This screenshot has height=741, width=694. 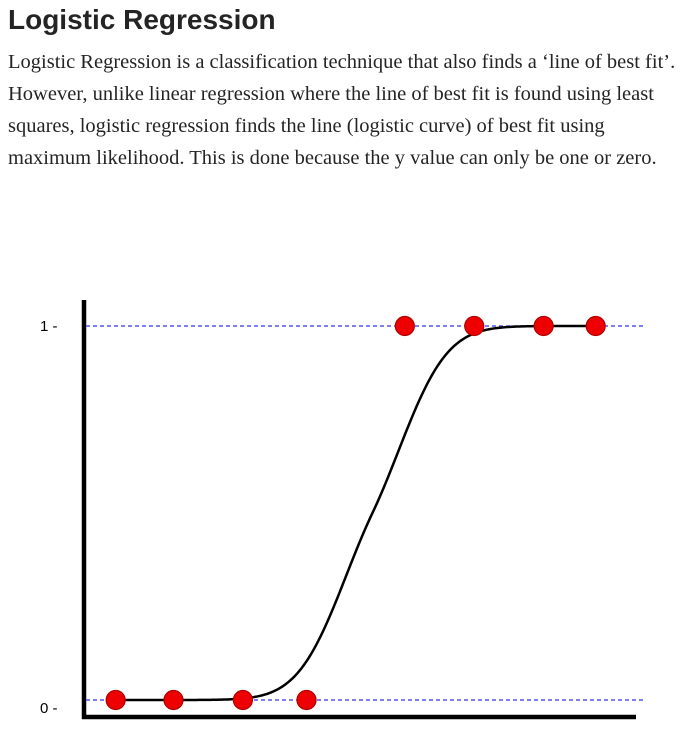 What do you see at coordinates (142, 19) in the screenshot?
I see `article-heading: Logistic Regression` at bounding box center [142, 19].